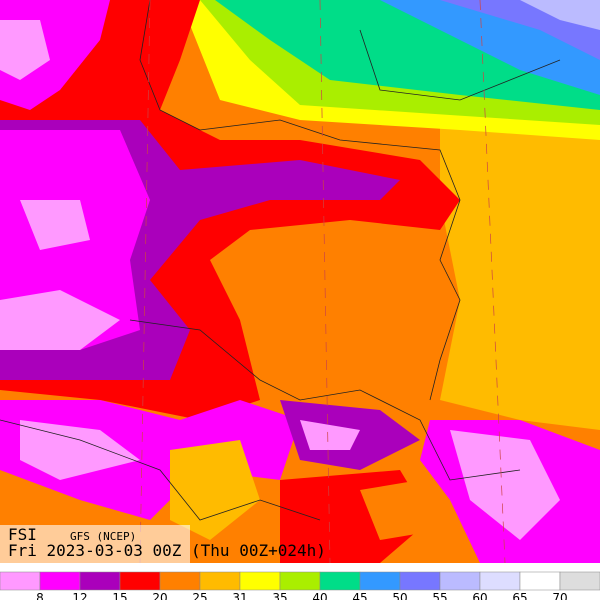 This screenshot has width=600, height=600. Describe the element at coordinates (167, 550) in the screenshot. I see `valid-time: Fri 2023-03-03 00Z (Thu 00Z+024h)` at that location.